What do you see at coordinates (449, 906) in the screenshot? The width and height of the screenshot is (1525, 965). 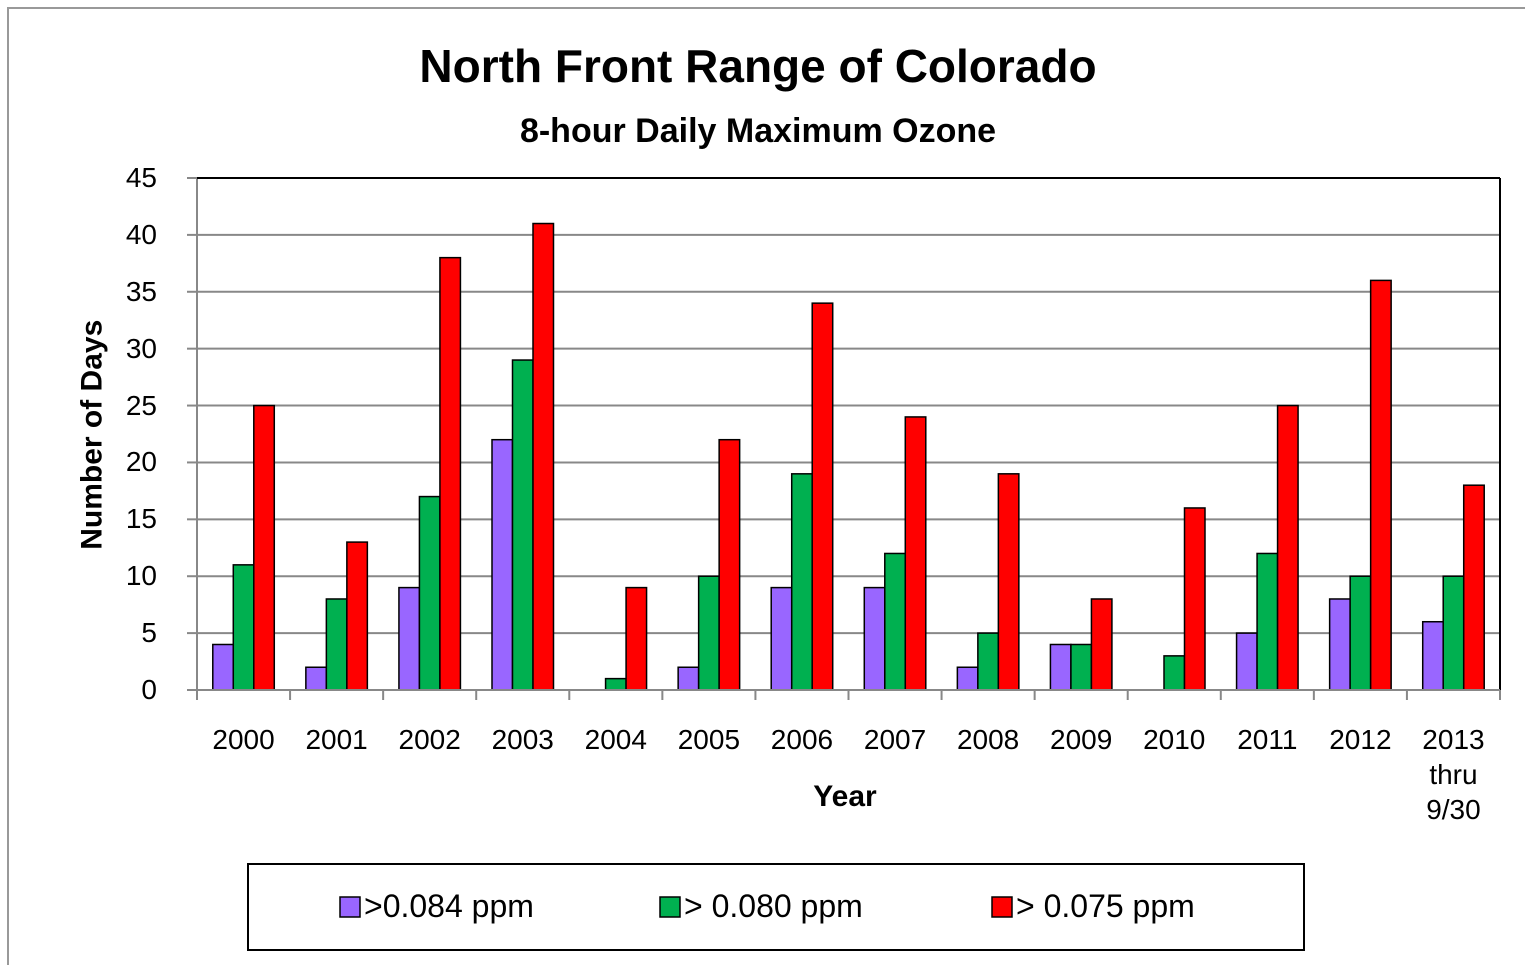 I see `legend-label: >0.084 ppm` at bounding box center [449, 906].